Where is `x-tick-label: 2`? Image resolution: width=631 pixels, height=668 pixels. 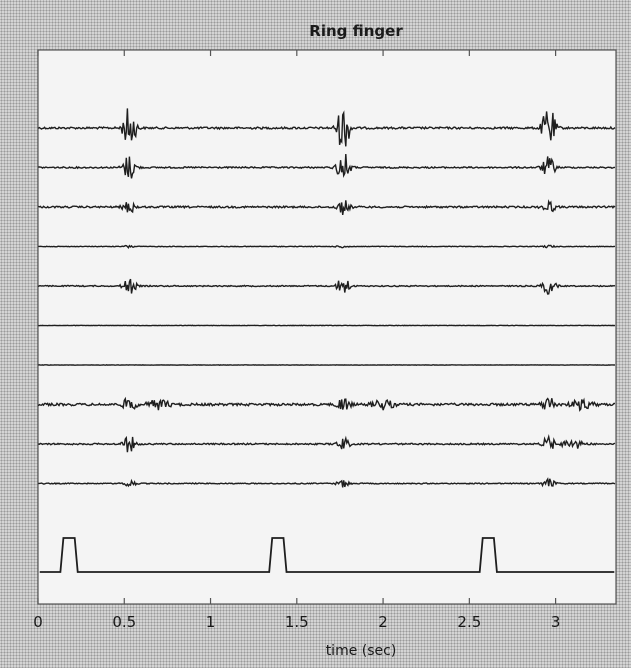 x-tick-label: 2 is located at coordinates (383, 622).